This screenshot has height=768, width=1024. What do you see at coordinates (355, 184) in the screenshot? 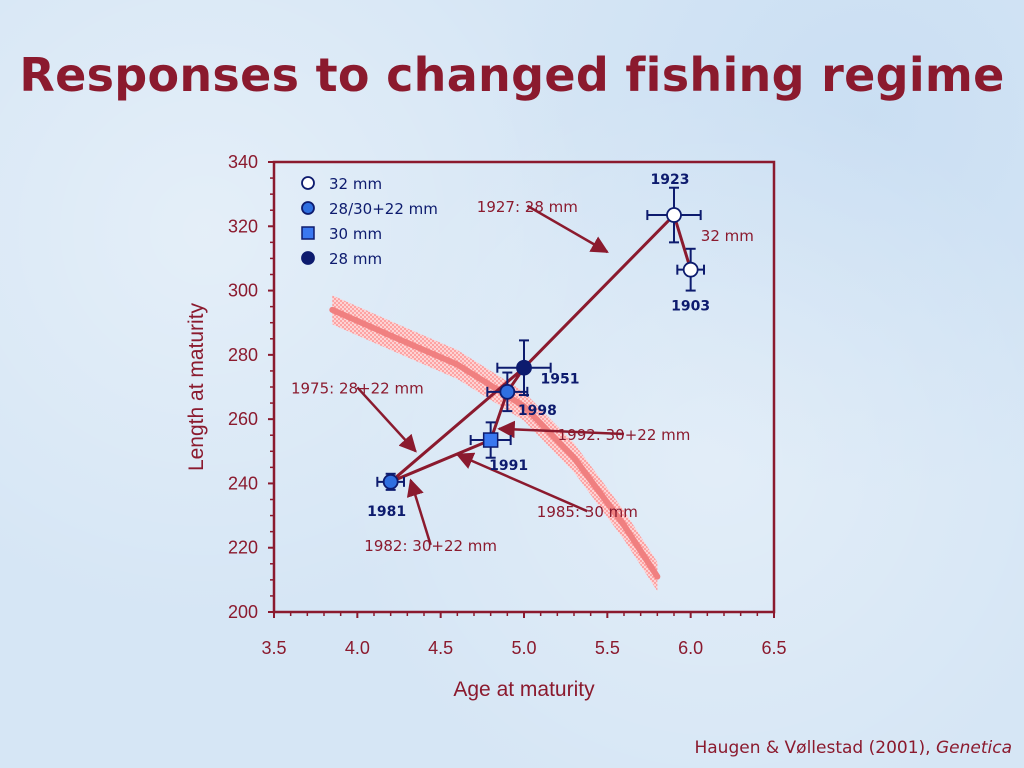
I see `legend-label: 32 mm` at bounding box center [355, 184].